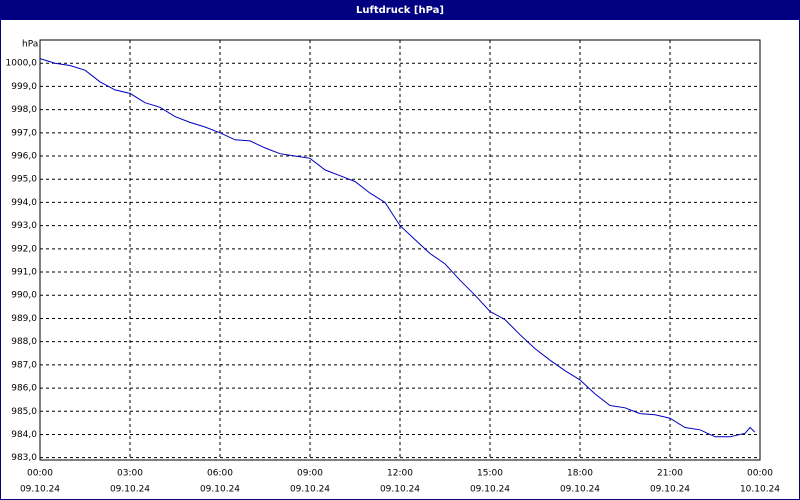  I want to click on x-tick-label: 12:00, so click(400, 474).